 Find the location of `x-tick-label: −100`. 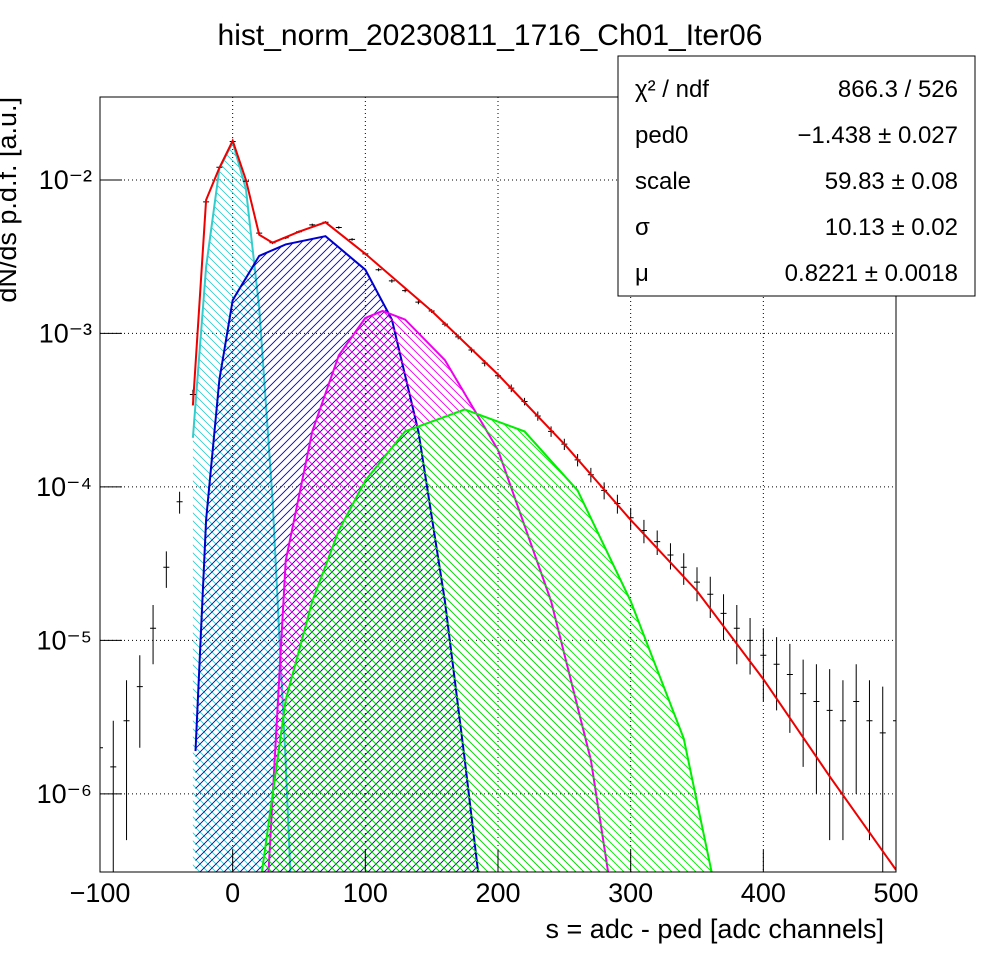

x-tick-label: −100 is located at coordinates (100, 893).